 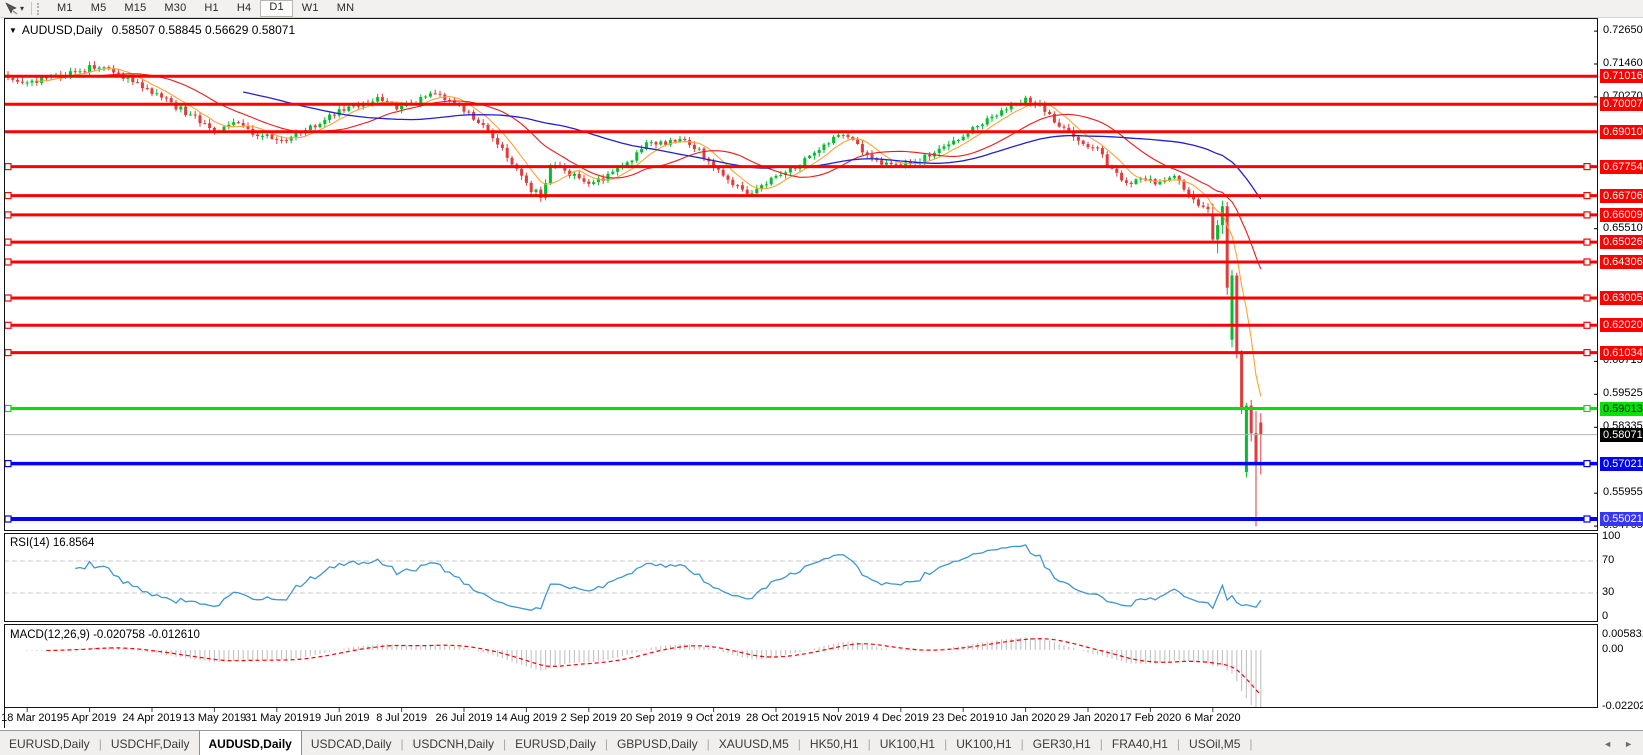 I want to click on price-line-label: 0.69010, so click(x=1621, y=131).